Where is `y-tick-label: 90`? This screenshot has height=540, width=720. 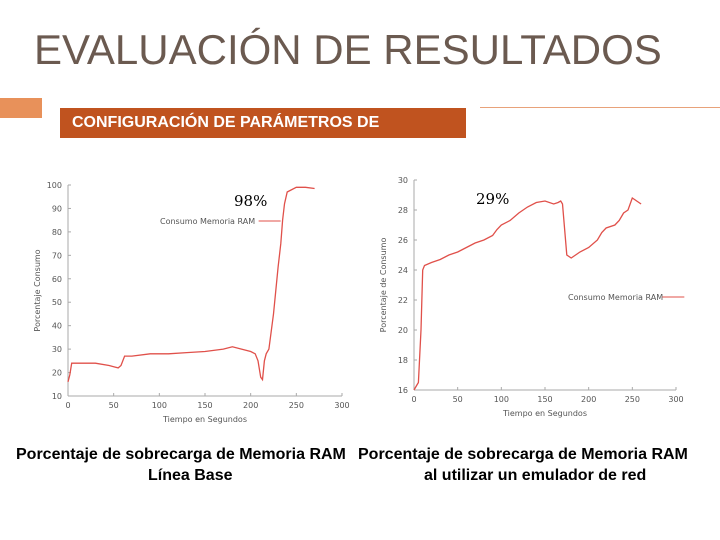
y-tick-label: 90 is located at coordinates (57, 208).